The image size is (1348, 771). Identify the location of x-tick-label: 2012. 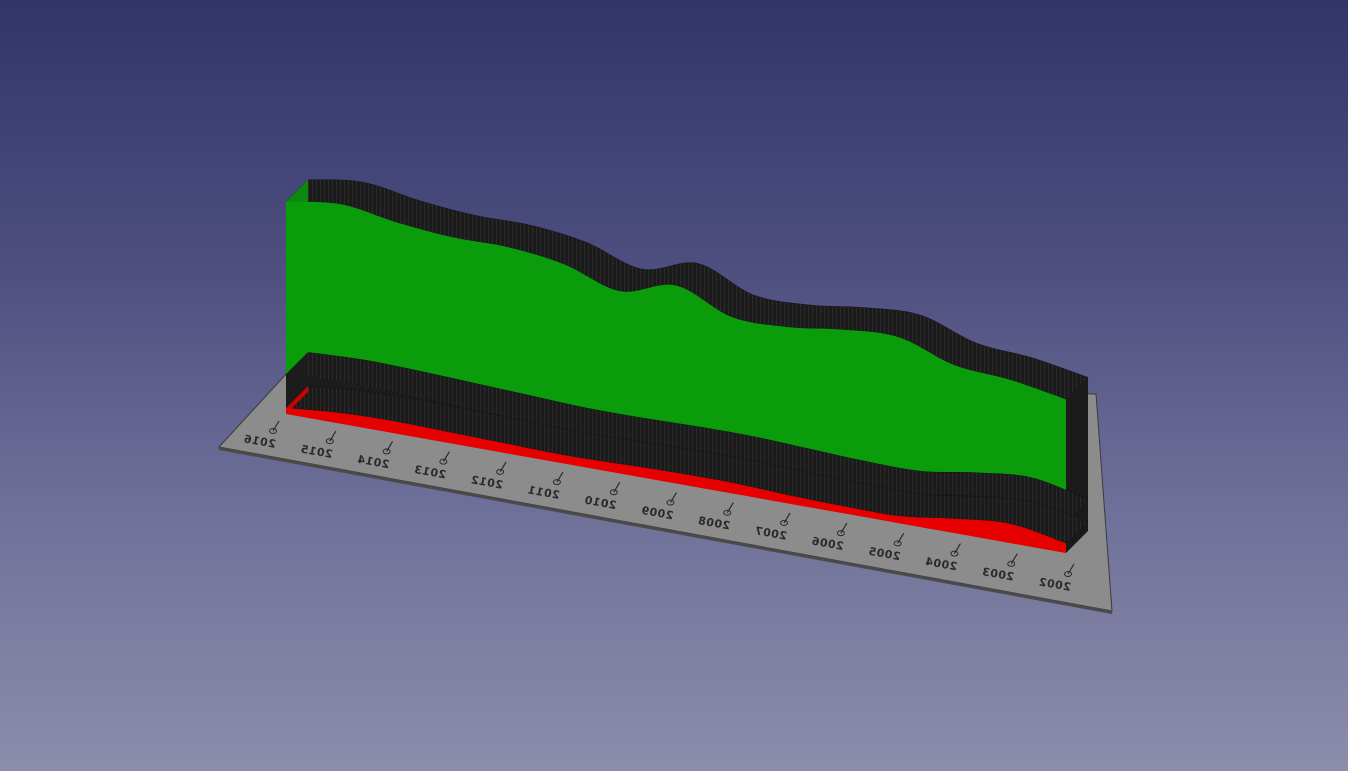
(487, 482).